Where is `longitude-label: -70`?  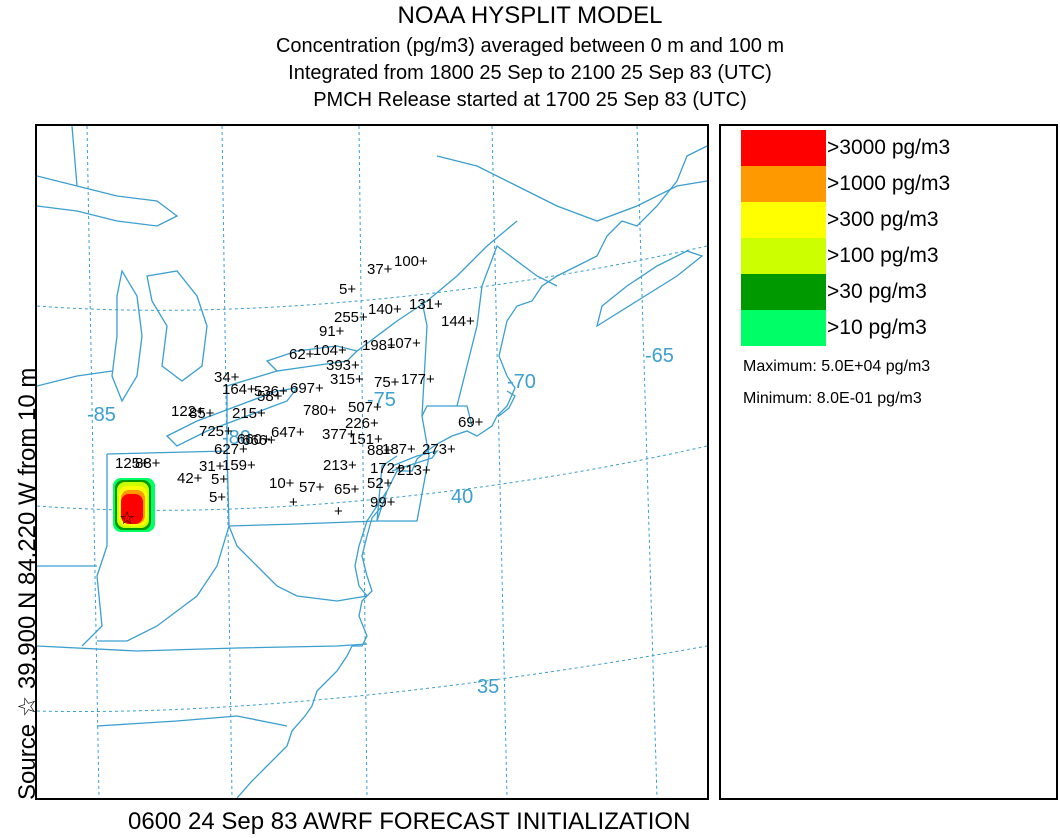
longitude-label: -70 is located at coordinates (521, 382).